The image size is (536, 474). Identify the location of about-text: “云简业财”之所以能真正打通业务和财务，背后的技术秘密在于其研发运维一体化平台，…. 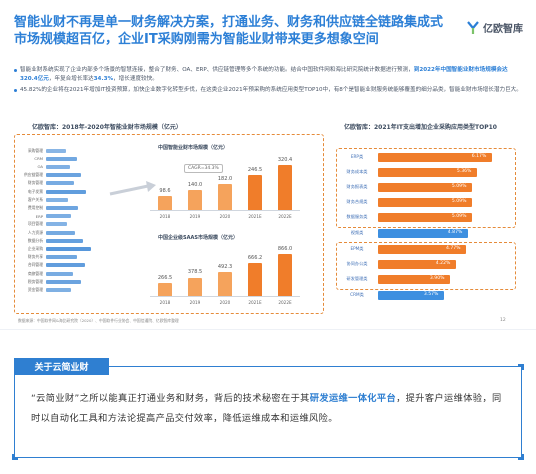
(266, 408).